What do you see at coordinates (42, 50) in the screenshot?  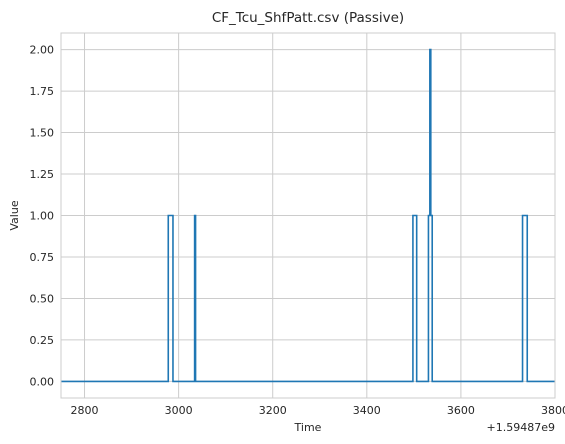 I see `y-tick-label: 2.00` at bounding box center [42, 50].